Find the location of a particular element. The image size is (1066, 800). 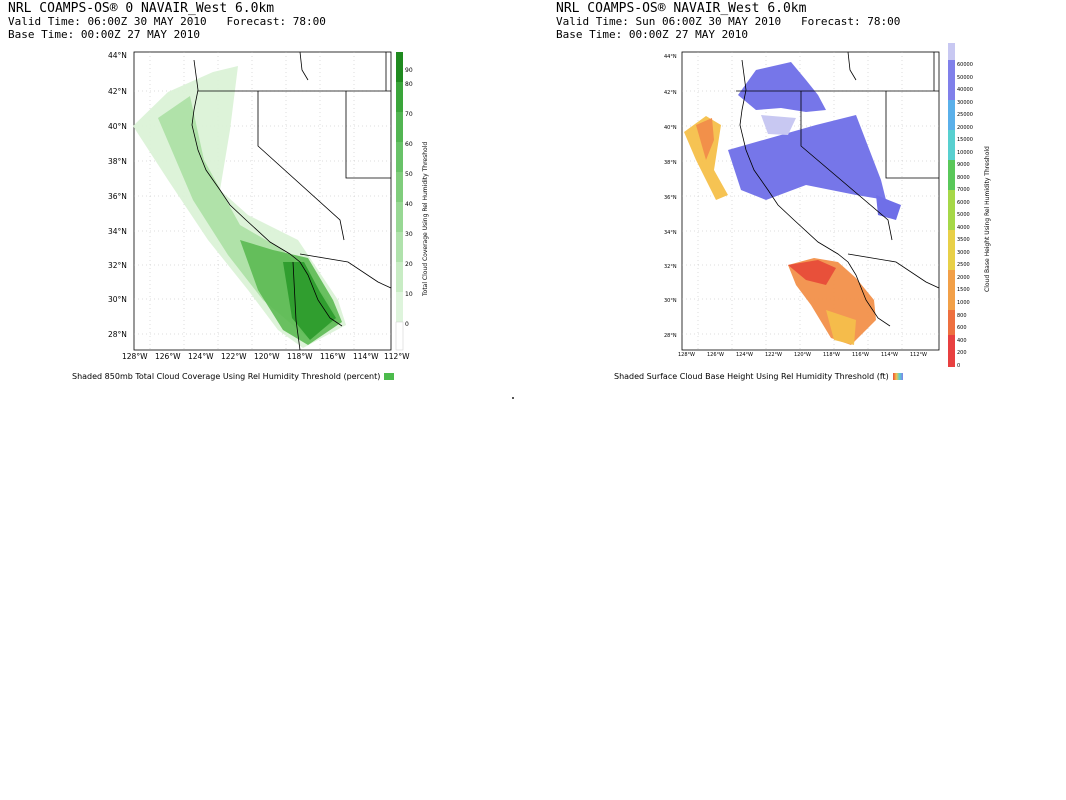

colorbar-label: 20 is located at coordinates (409, 264).